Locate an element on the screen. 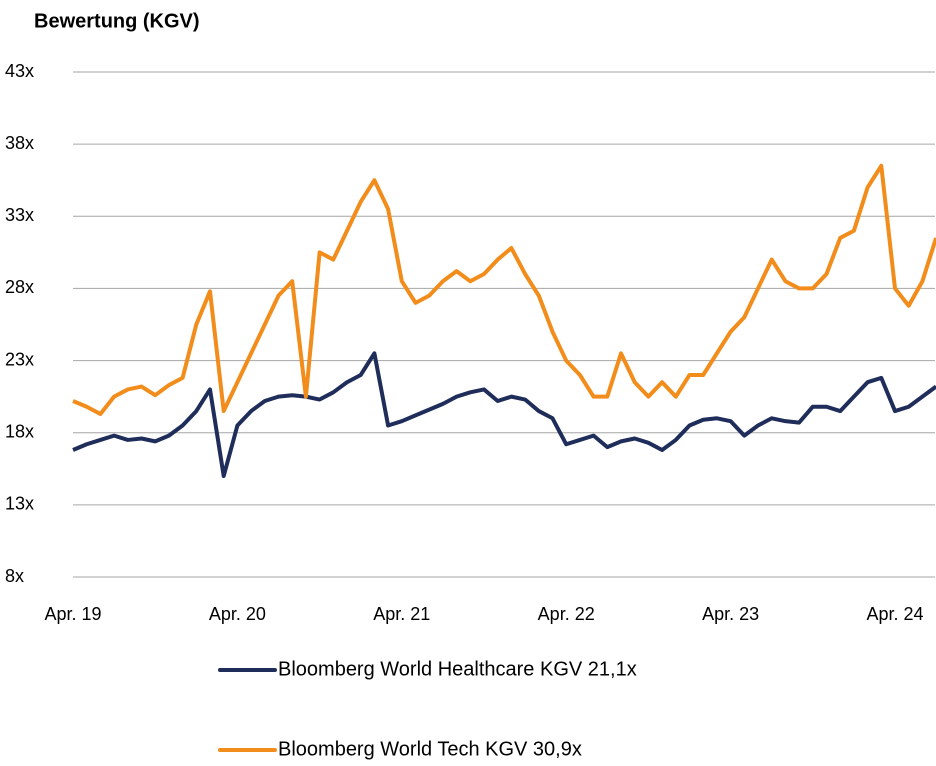  y-tick-label: 18x is located at coordinates (19, 431).